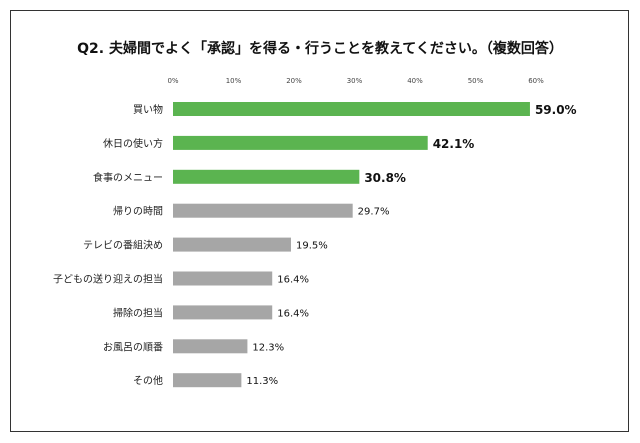 Image resolution: width=640 pixels, height=443 pixels. Describe the element at coordinates (108, 279) in the screenshot. I see `category-label: 子どもの送り迎えの担当` at that location.